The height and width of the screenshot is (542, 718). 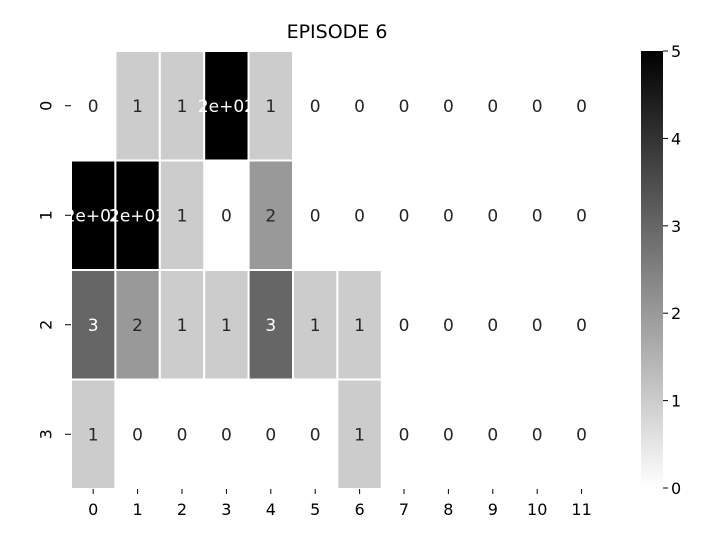 I want to click on y-tick-label: 1, so click(x=46, y=215).